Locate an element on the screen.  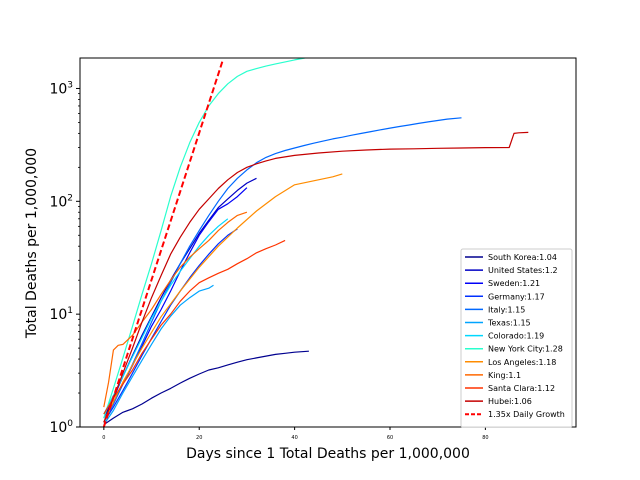
legend-label-7: New York City:1.28 is located at coordinates (525, 349).